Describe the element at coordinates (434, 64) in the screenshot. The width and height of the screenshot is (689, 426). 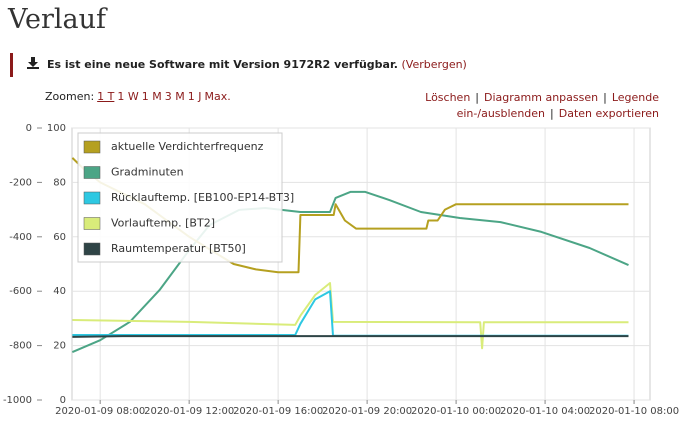
I see `hide-link: (Verbergen)` at that location.